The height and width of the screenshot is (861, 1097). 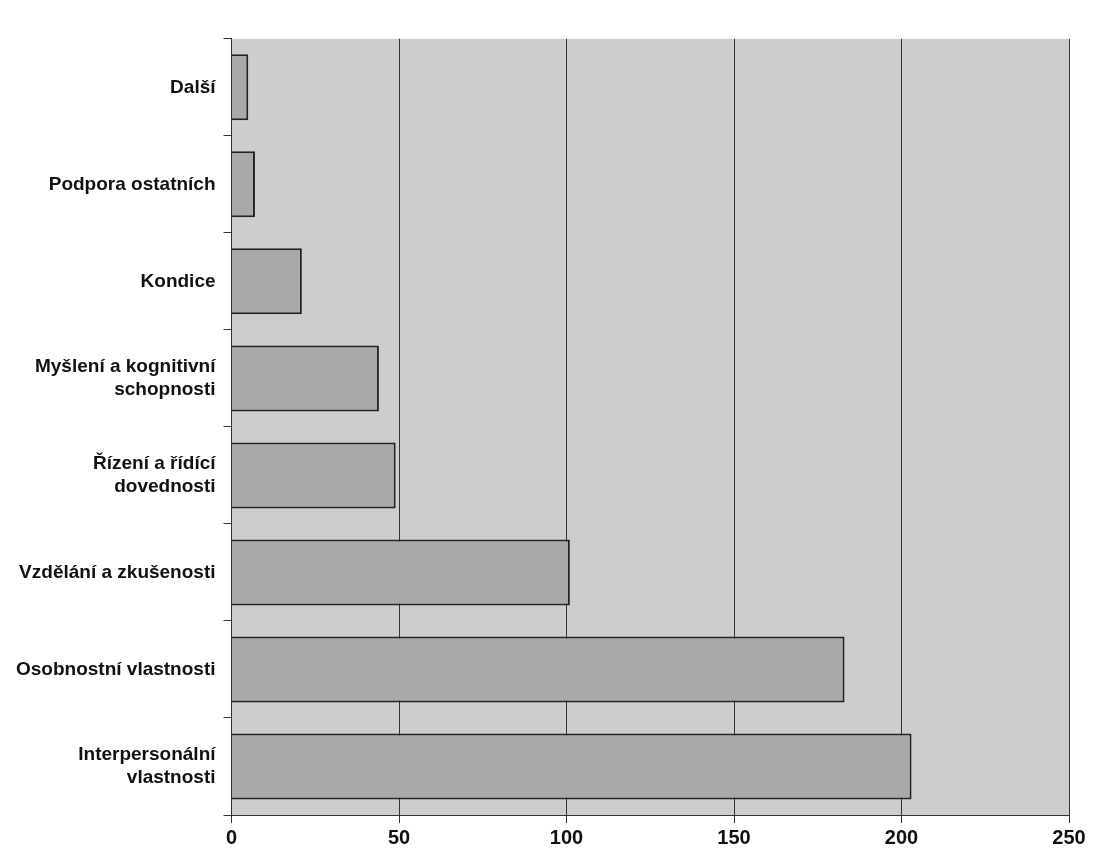 What do you see at coordinates (117, 571) in the screenshot?
I see `y-tick-label: Vzdělání a zkušenosti` at bounding box center [117, 571].